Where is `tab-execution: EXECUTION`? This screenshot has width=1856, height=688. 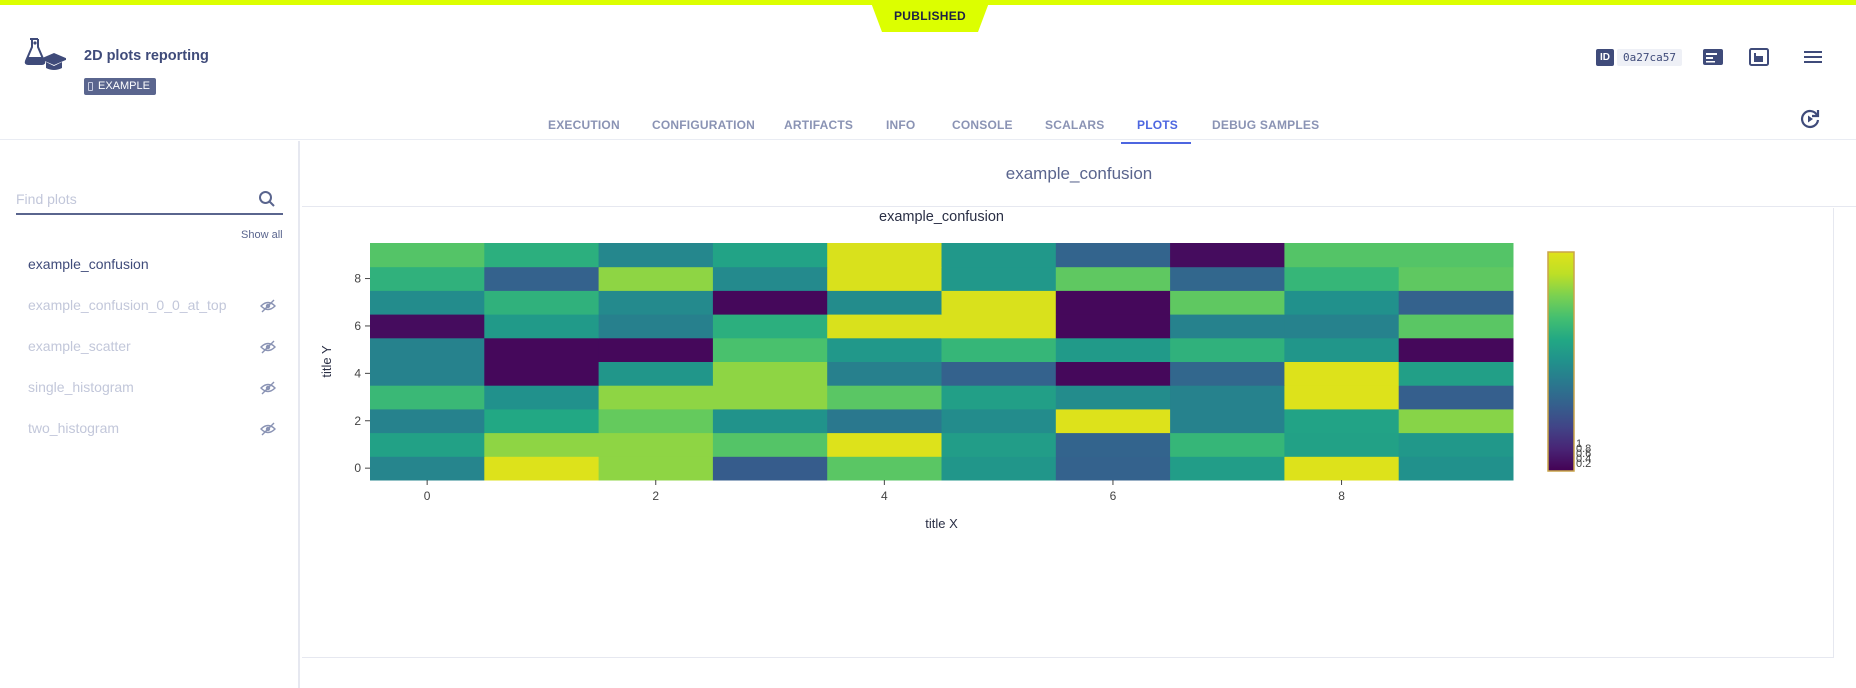
tab-execution: EXECUTION is located at coordinates (584, 125).